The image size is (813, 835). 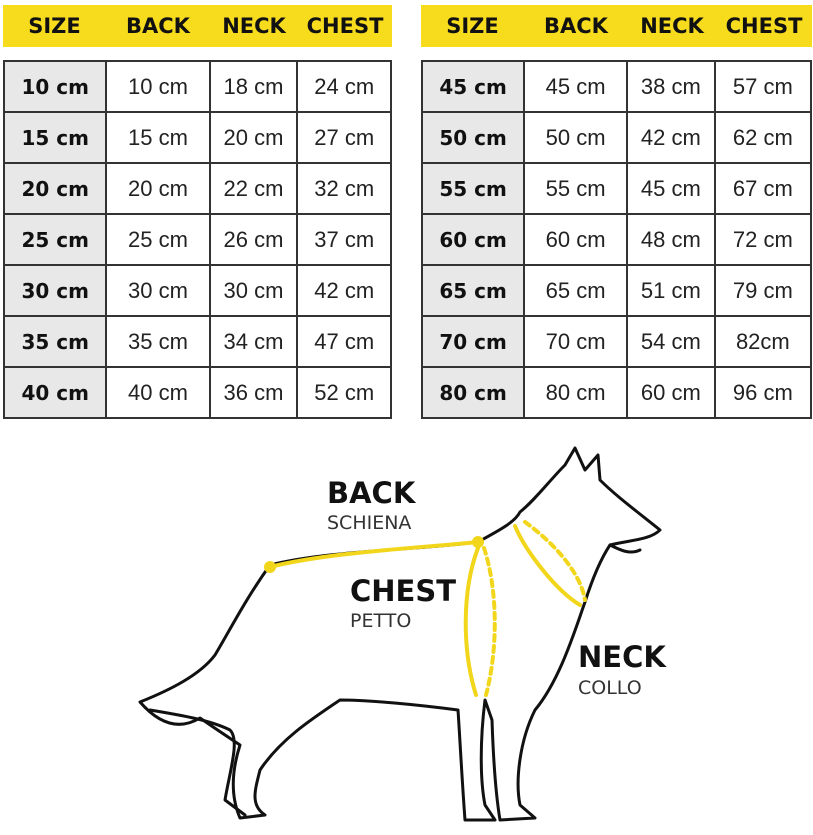 What do you see at coordinates (671, 239) in the screenshot?
I see `neck-cell: 48 cm` at bounding box center [671, 239].